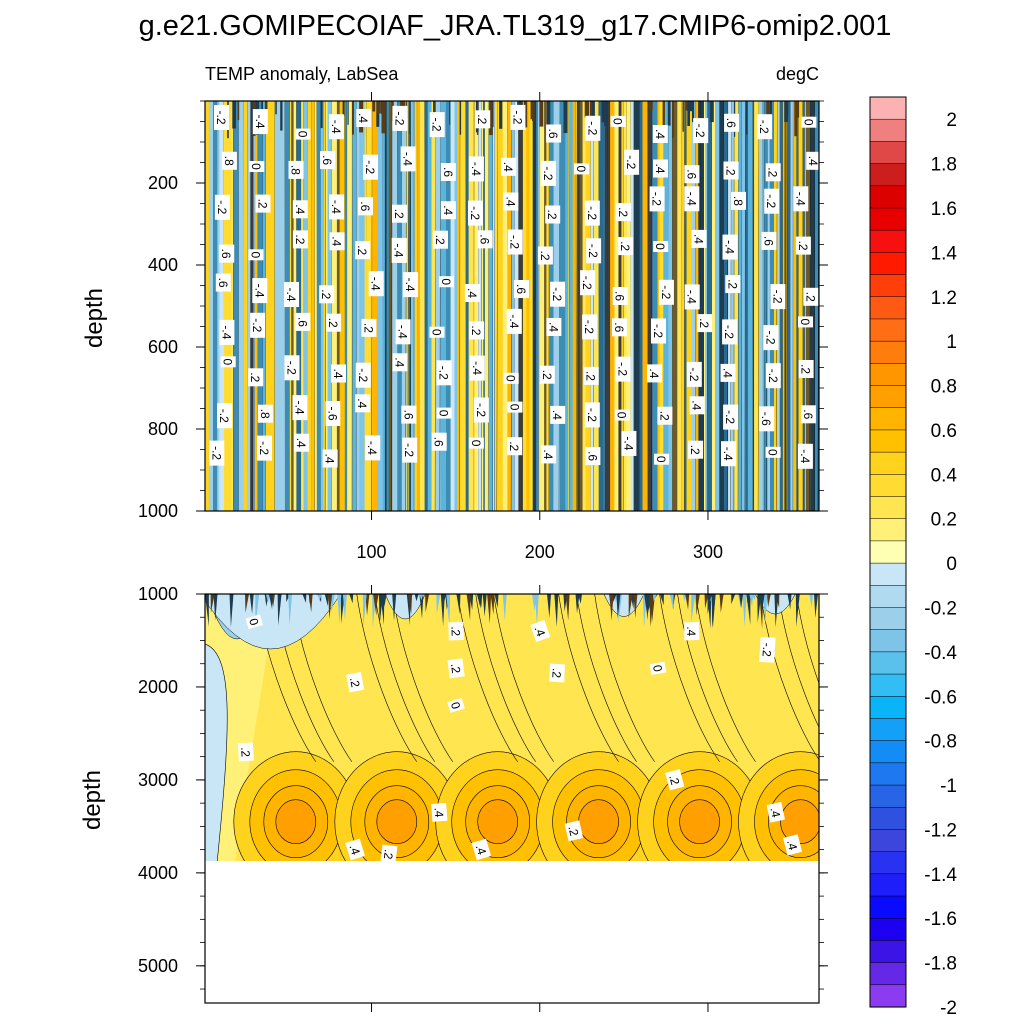 The image size is (1024, 1024). What do you see at coordinates (787, 306) in the screenshot?
I see `contour-line` at bounding box center [787, 306].